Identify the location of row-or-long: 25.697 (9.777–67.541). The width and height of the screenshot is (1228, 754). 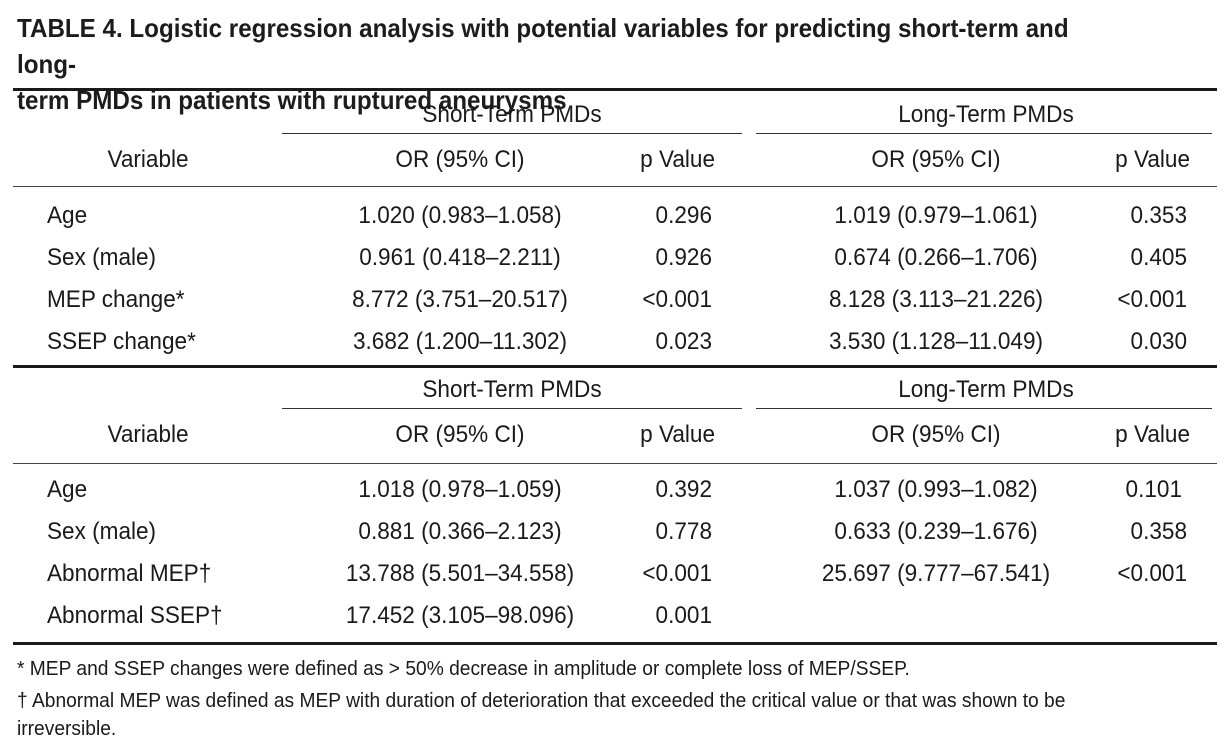
(936, 573).